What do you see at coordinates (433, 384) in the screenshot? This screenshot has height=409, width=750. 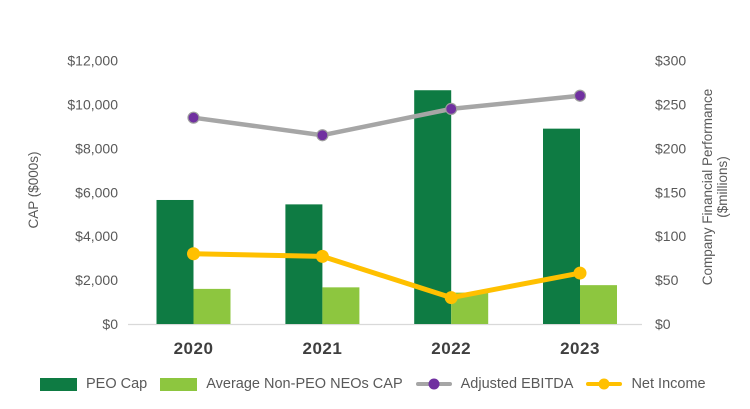 I see `legend-marker-adjusted-ebitda` at bounding box center [433, 384].